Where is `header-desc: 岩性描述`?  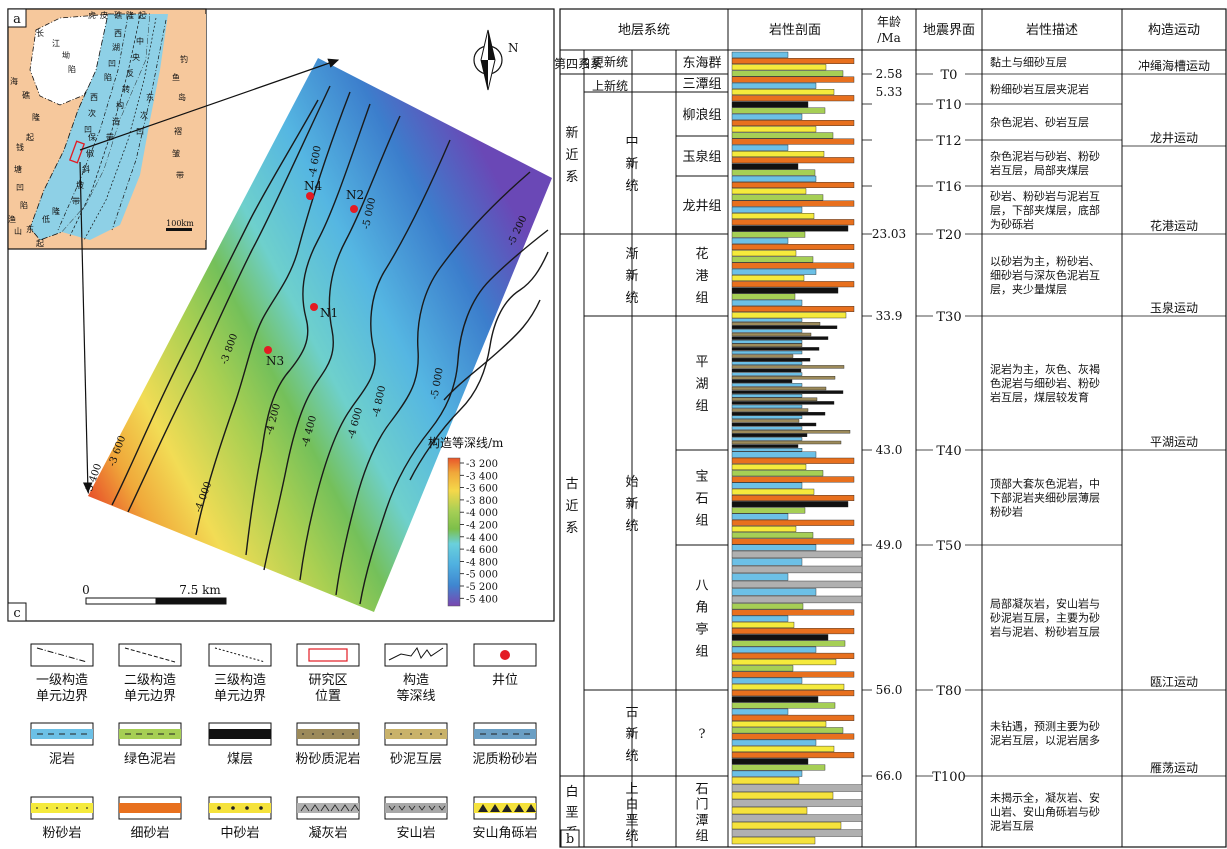
header-desc: 岩性描述 is located at coordinates (1052, 30).